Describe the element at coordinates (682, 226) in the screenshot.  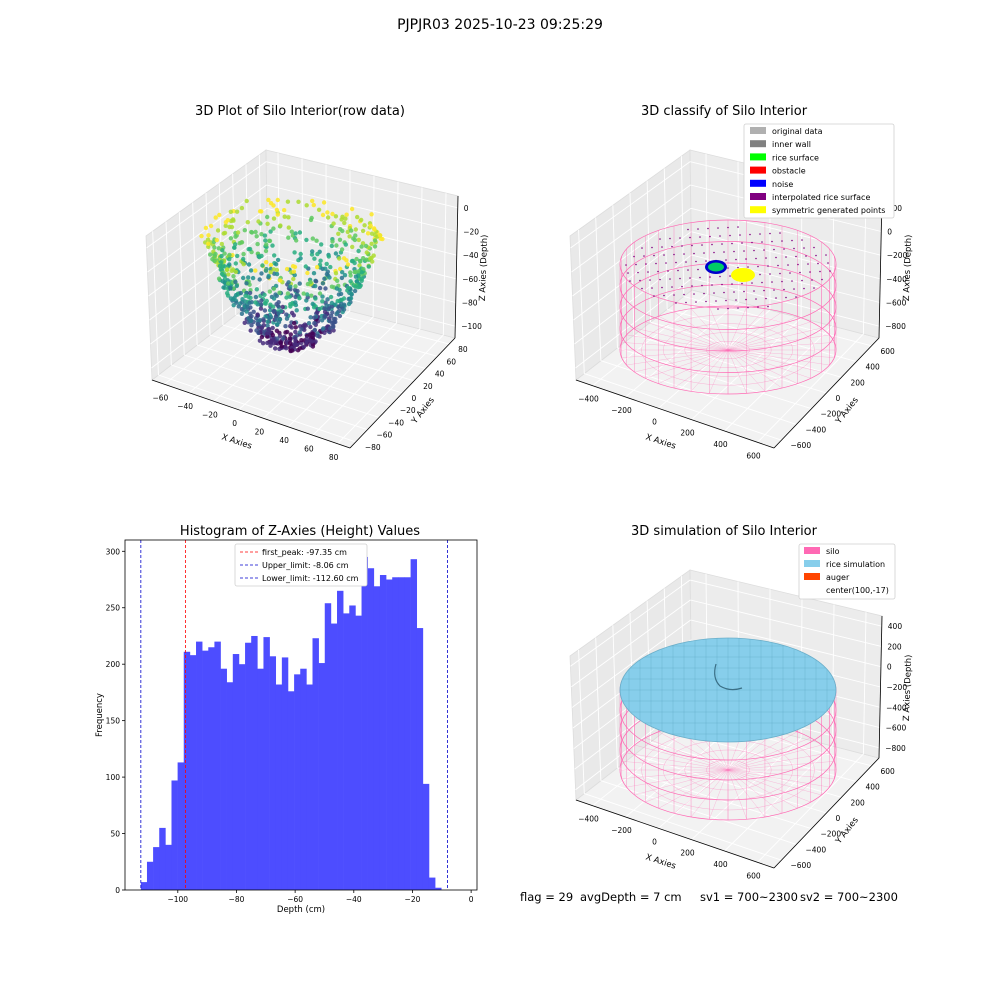
I see `p2-gridline` at that location.